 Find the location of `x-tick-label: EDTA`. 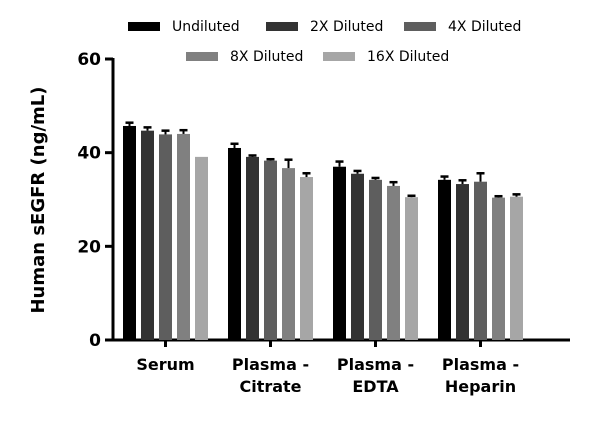

x-tick-label: EDTA is located at coordinates (375, 386).